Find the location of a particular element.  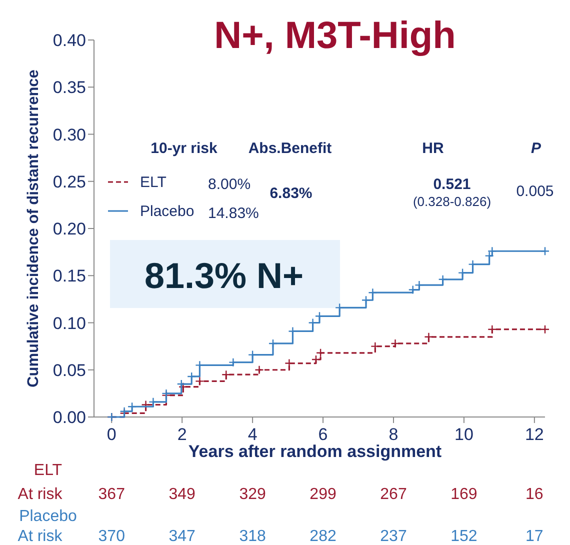

annotation: 14.83% is located at coordinates (233, 213).